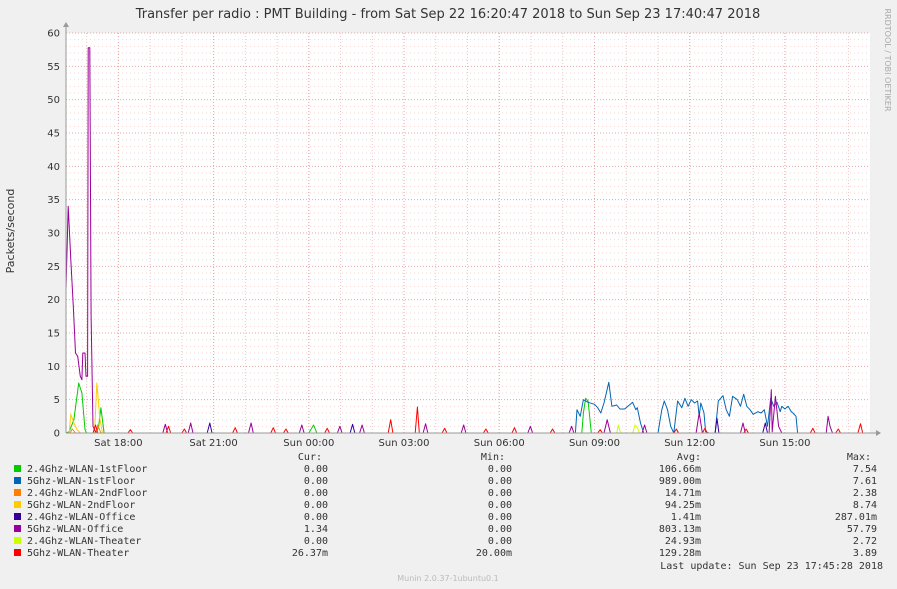  I want to click on x-tick-label: Sat 21:00, so click(213, 443).